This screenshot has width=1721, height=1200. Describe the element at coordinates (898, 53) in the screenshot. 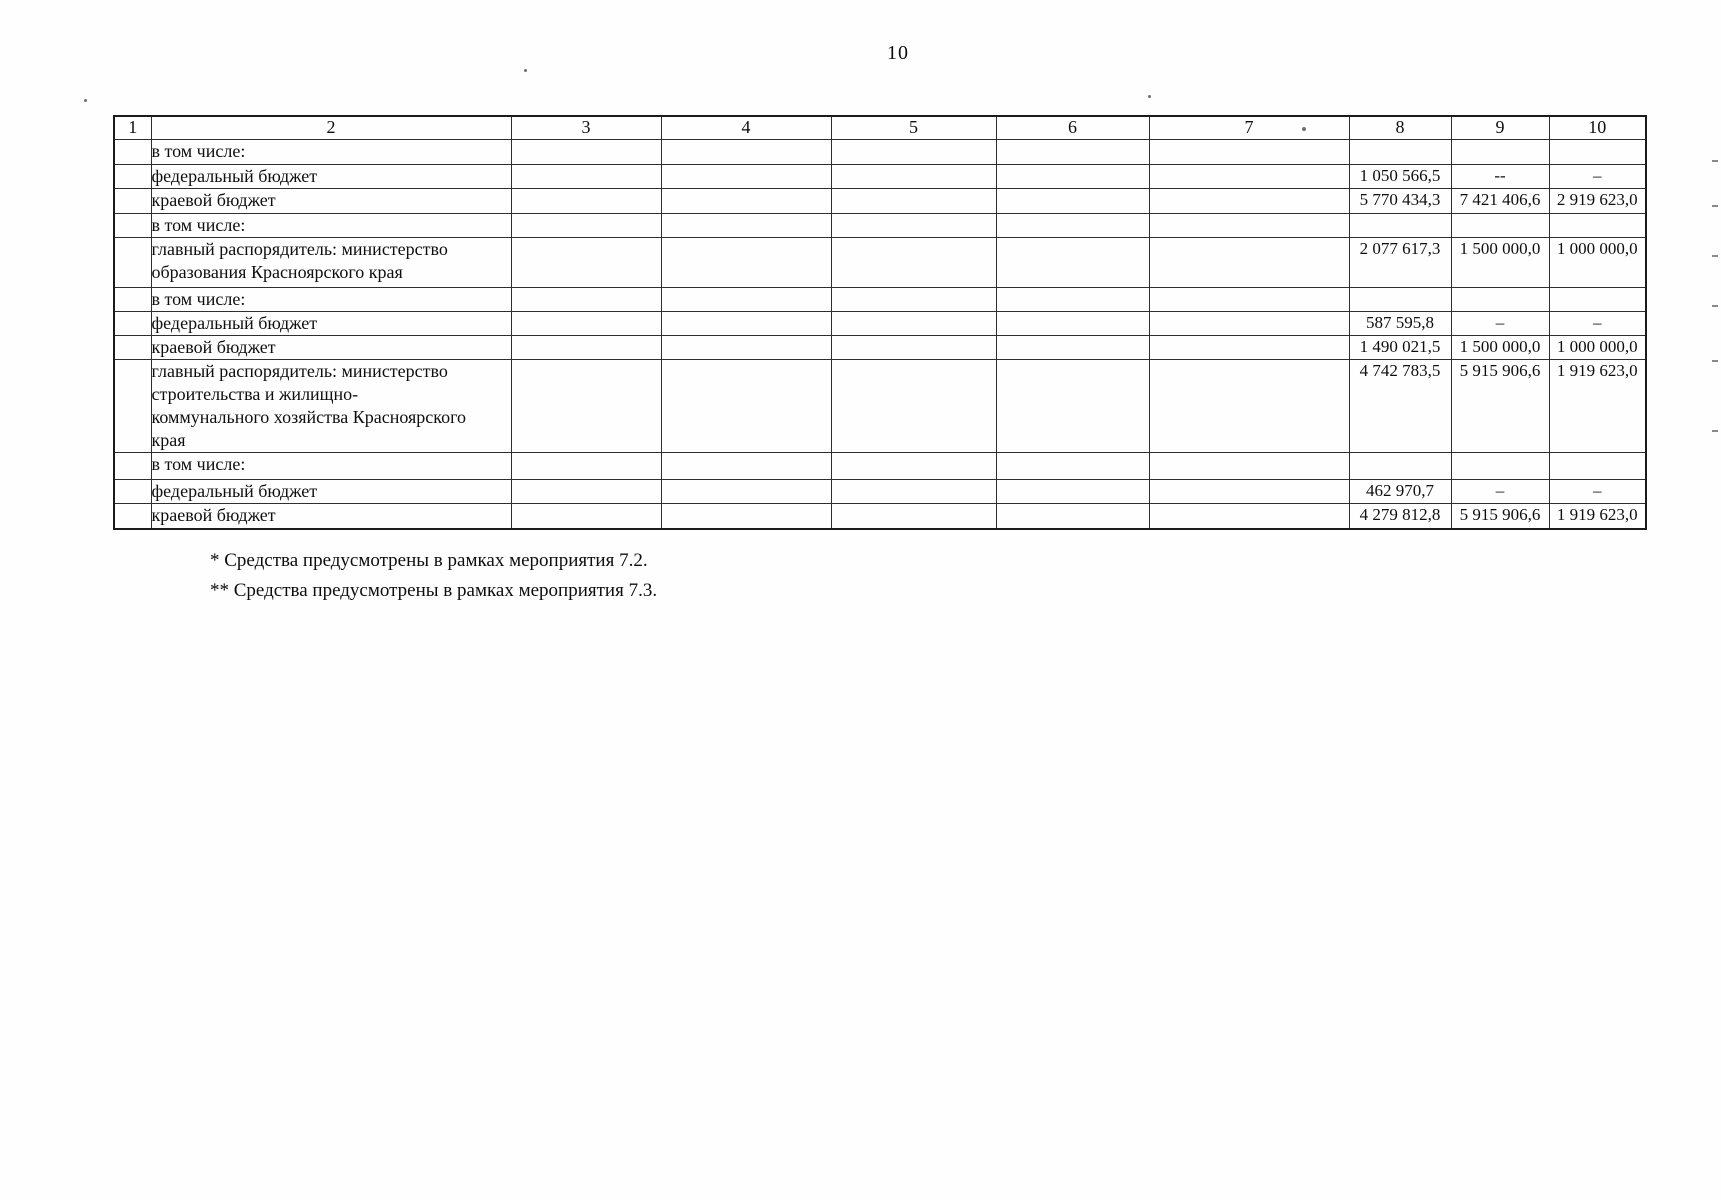

I see `page-number: 10` at that location.